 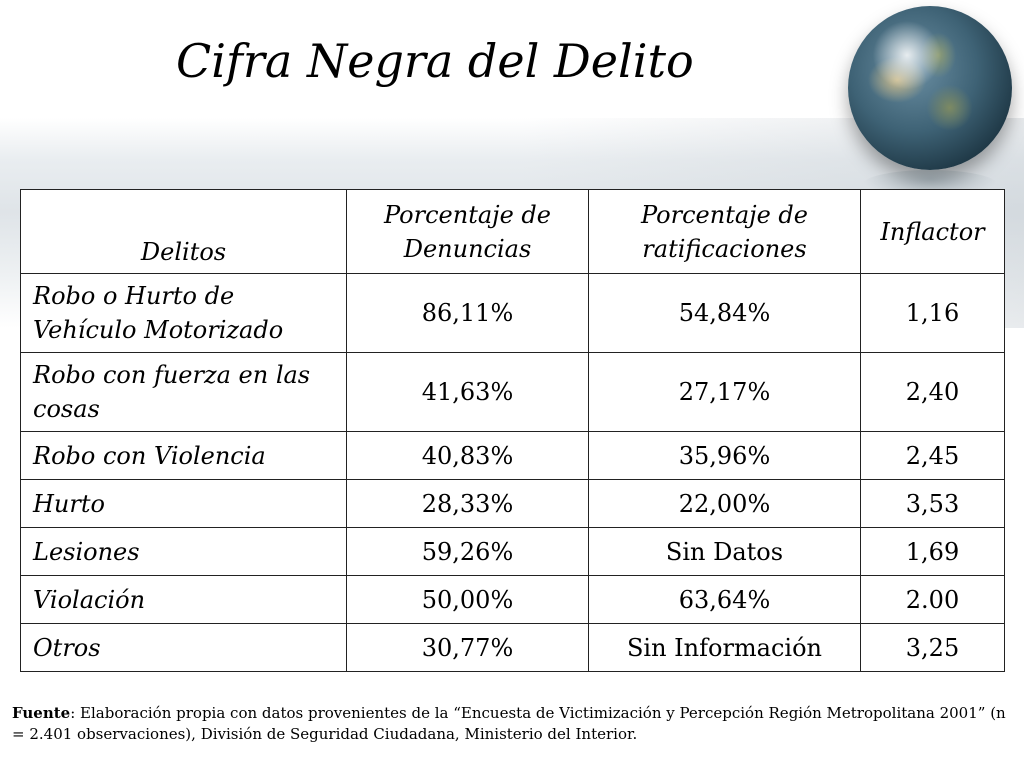 I want to click on table-row: Robo con Violencia 40,83% 35,96% 2,45, so click(x=512, y=455).